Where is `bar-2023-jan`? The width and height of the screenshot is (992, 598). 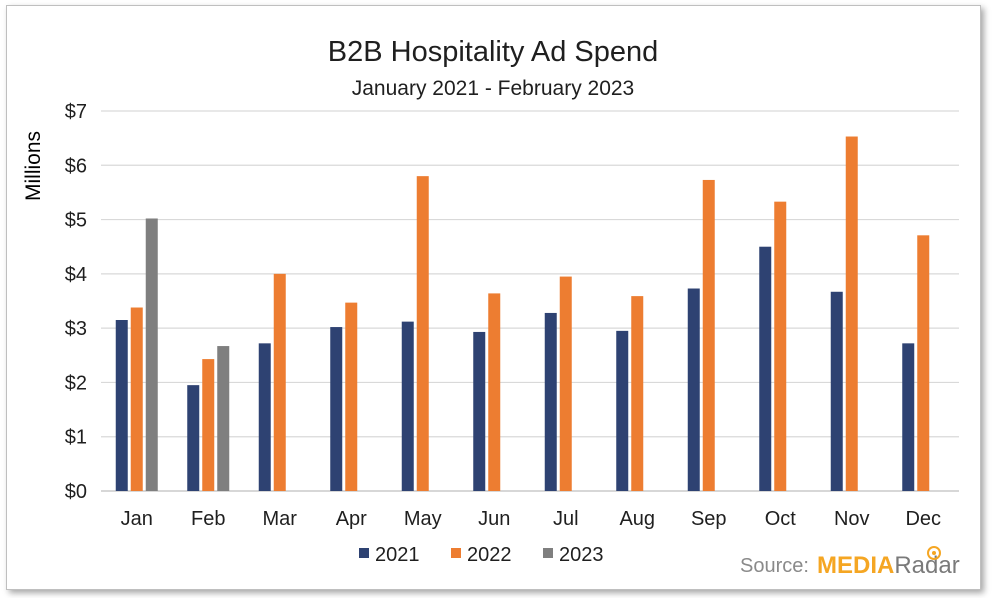
bar-2023-jan is located at coordinates (151, 354).